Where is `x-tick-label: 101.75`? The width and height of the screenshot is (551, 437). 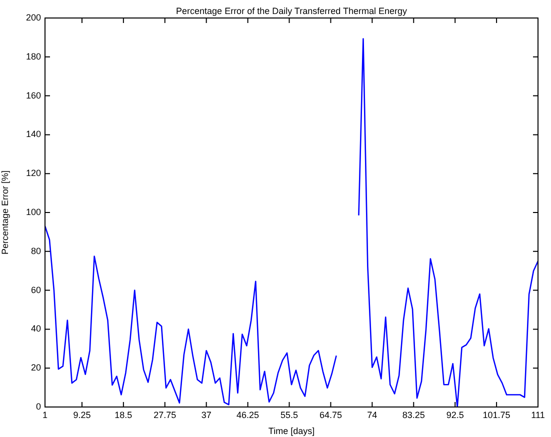 x-tick-label: 101.75 is located at coordinates (496, 415).